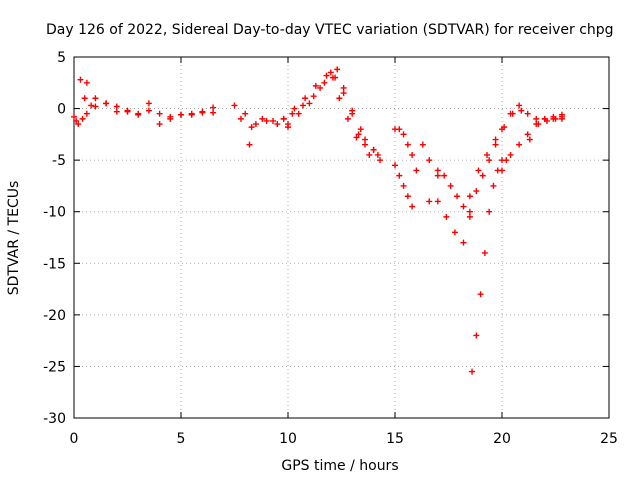  What do you see at coordinates (61, 110) in the screenshot?
I see `y-tick-label: 0` at bounding box center [61, 110].